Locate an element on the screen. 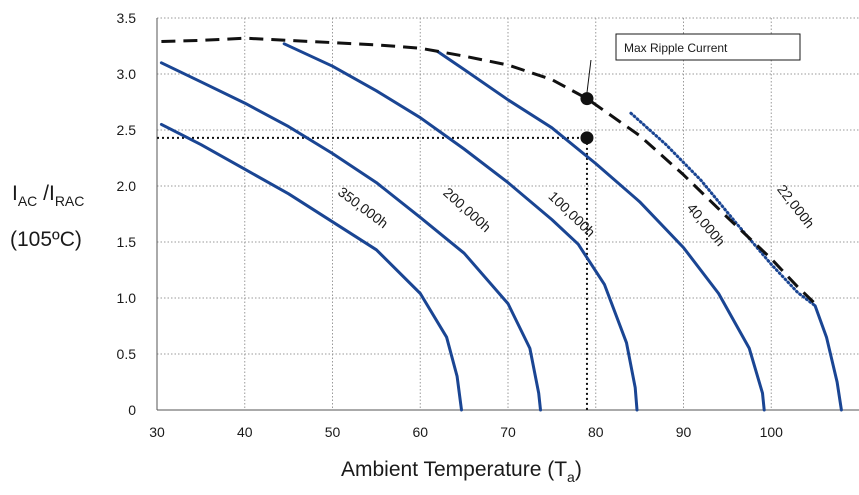 This screenshot has width=859, height=495. x-tick-label: 90 is located at coordinates (684, 432).